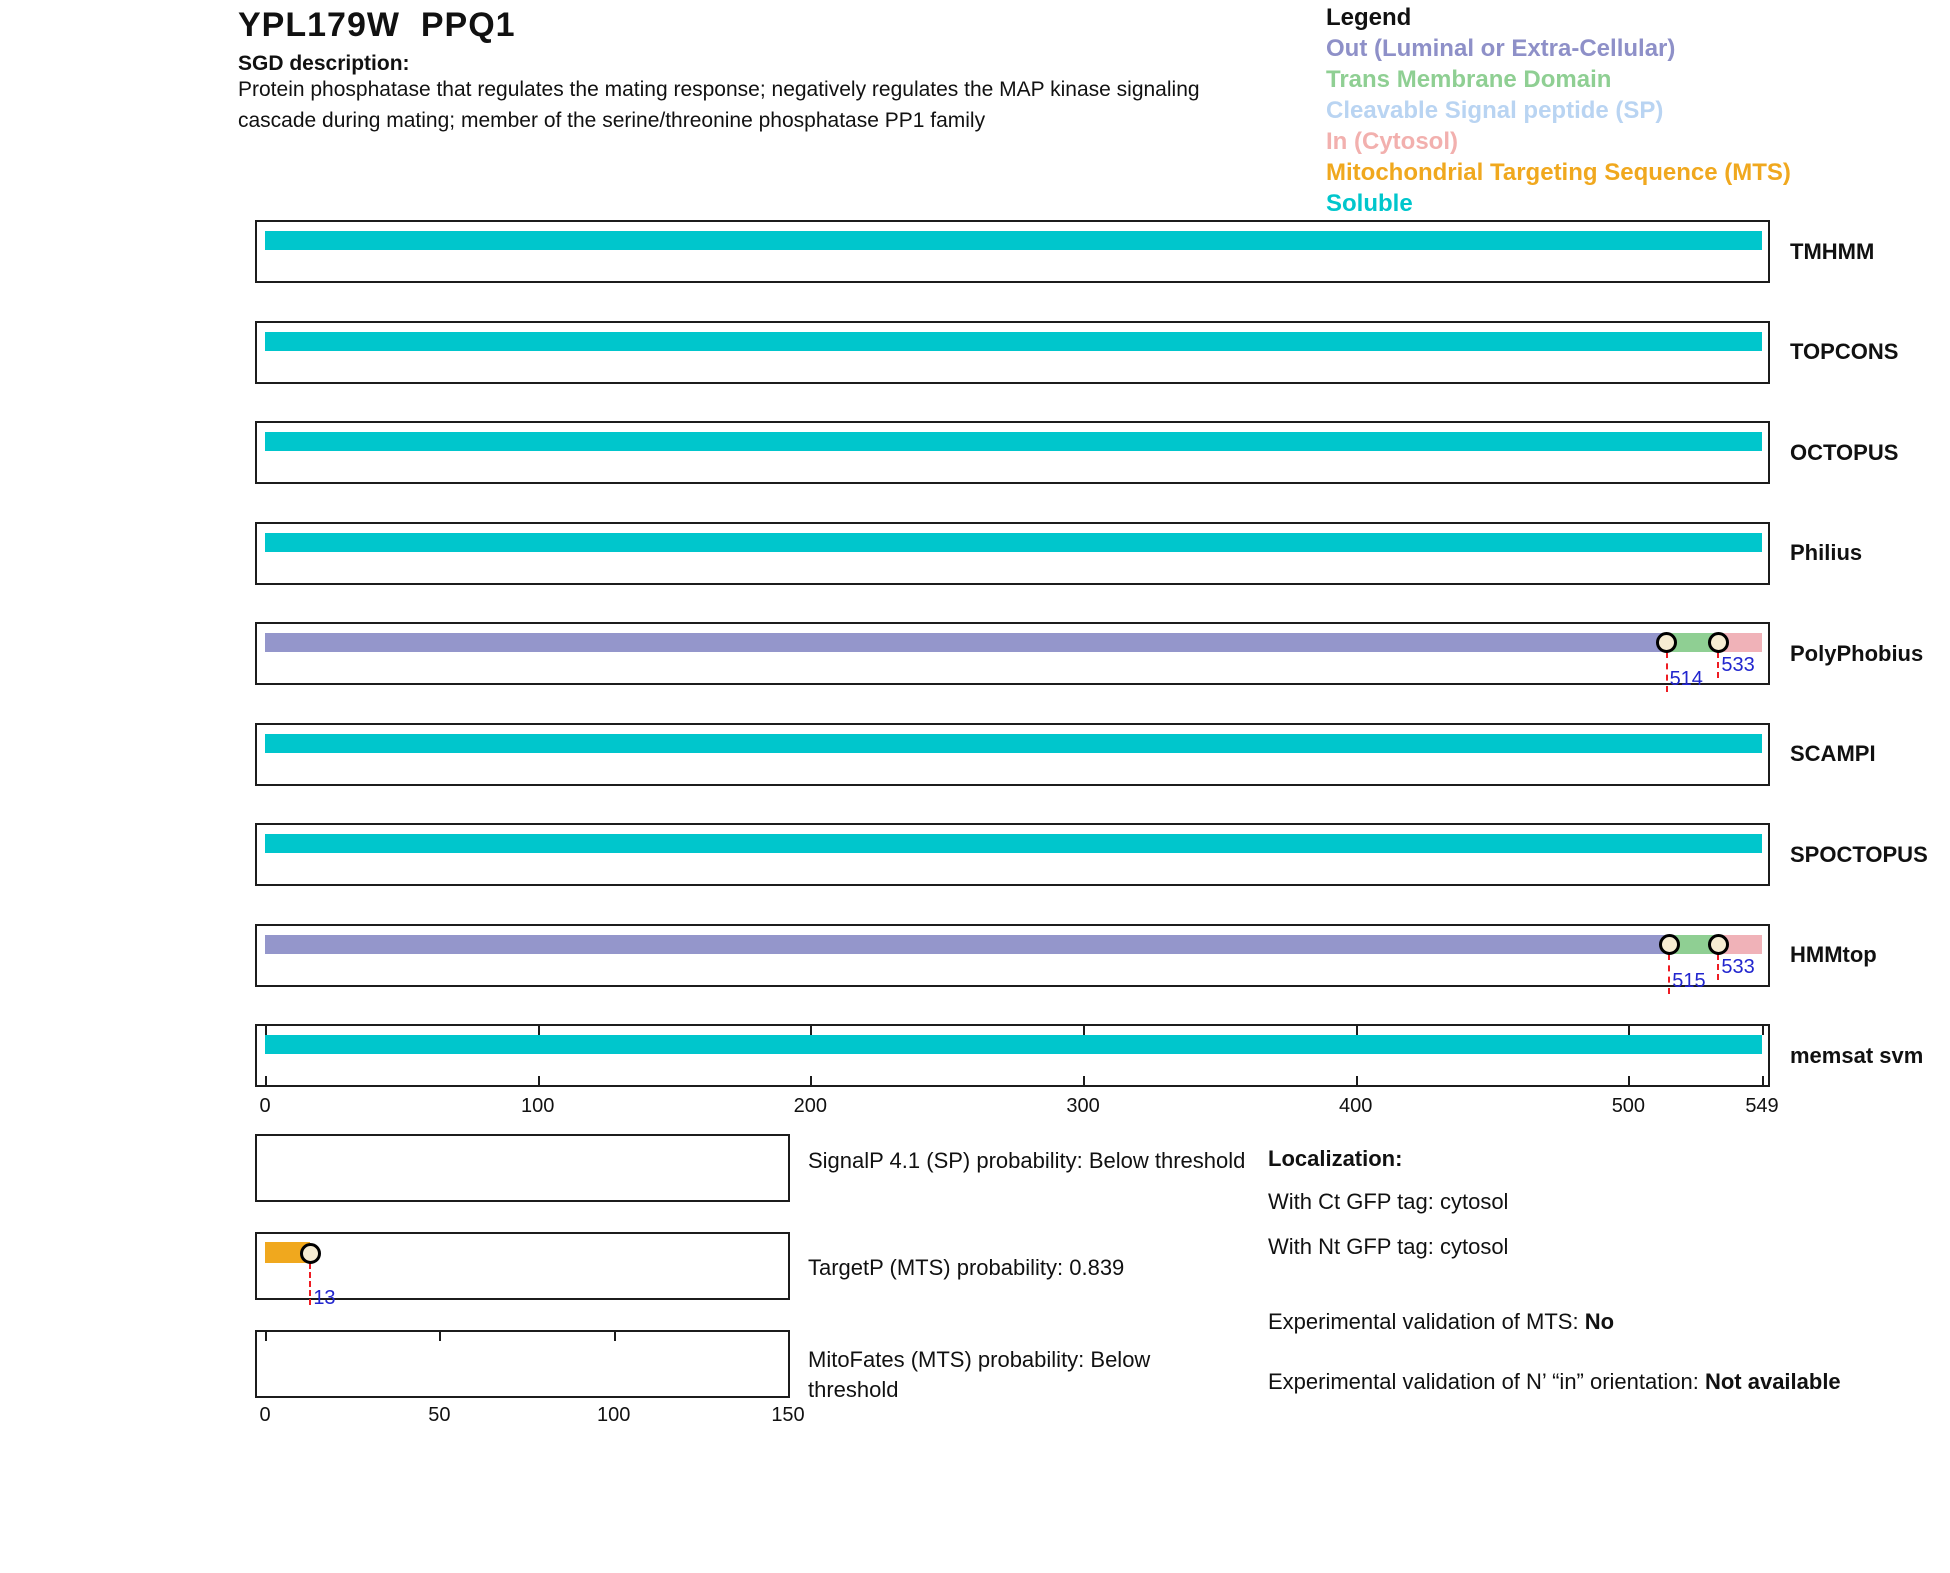 The height and width of the screenshot is (1573, 1950). I want to click on track-box-scampi, so click(1012, 754).